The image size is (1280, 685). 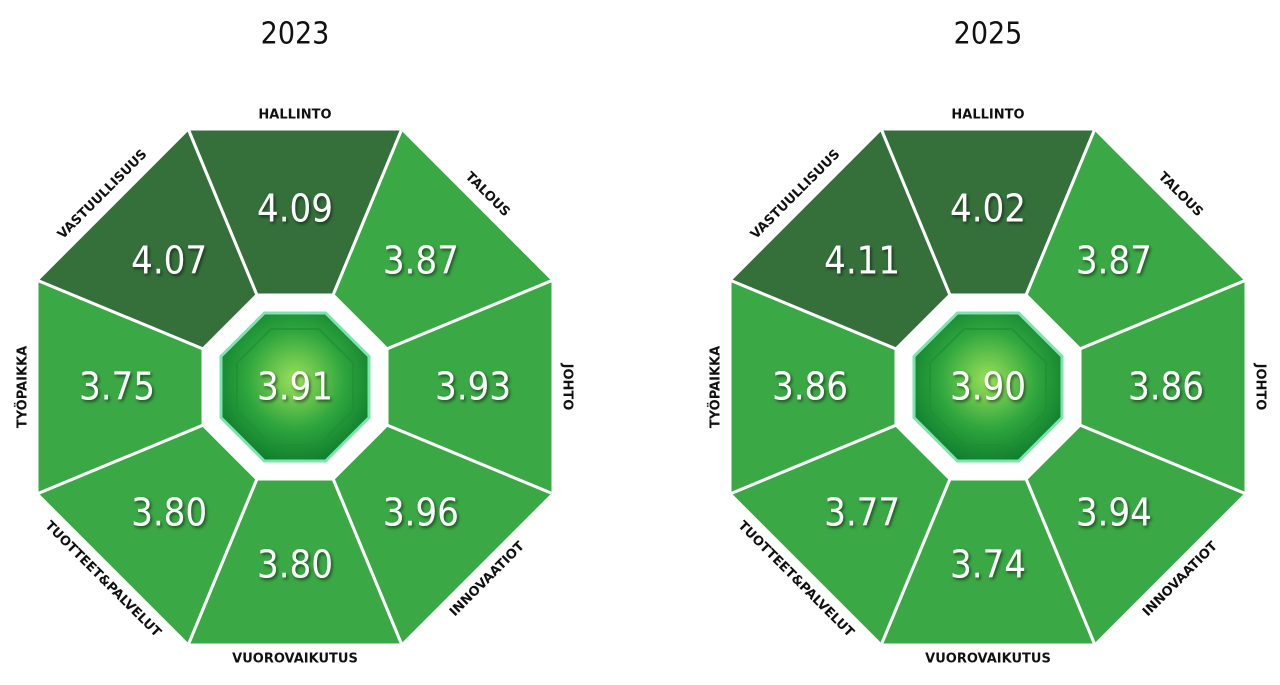 What do you see at coordinates (988, 565) in the screenshot?
I see `segment-value: 3.74` at bounding box center [988, 565].